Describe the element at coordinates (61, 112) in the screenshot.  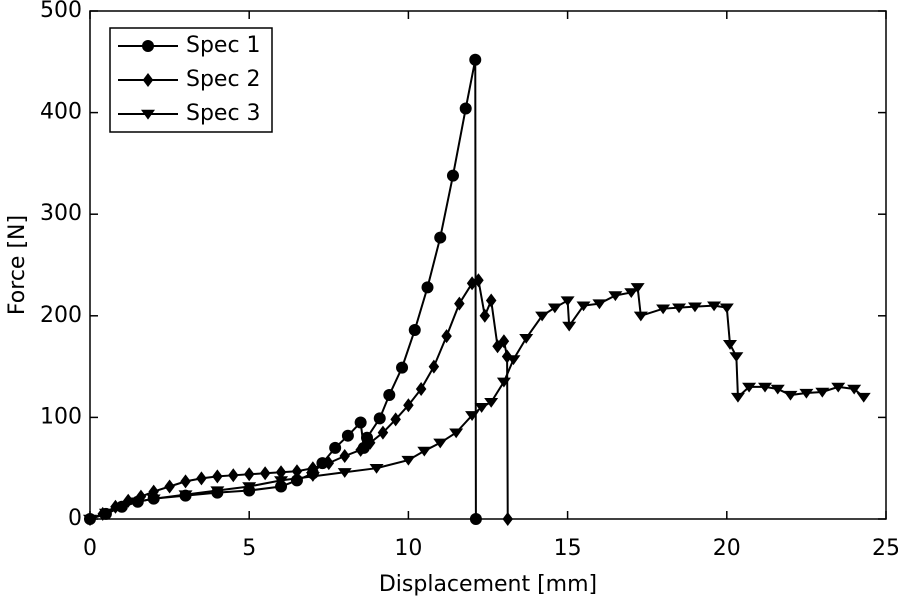
I see `y-tick-label: 400` at that location.